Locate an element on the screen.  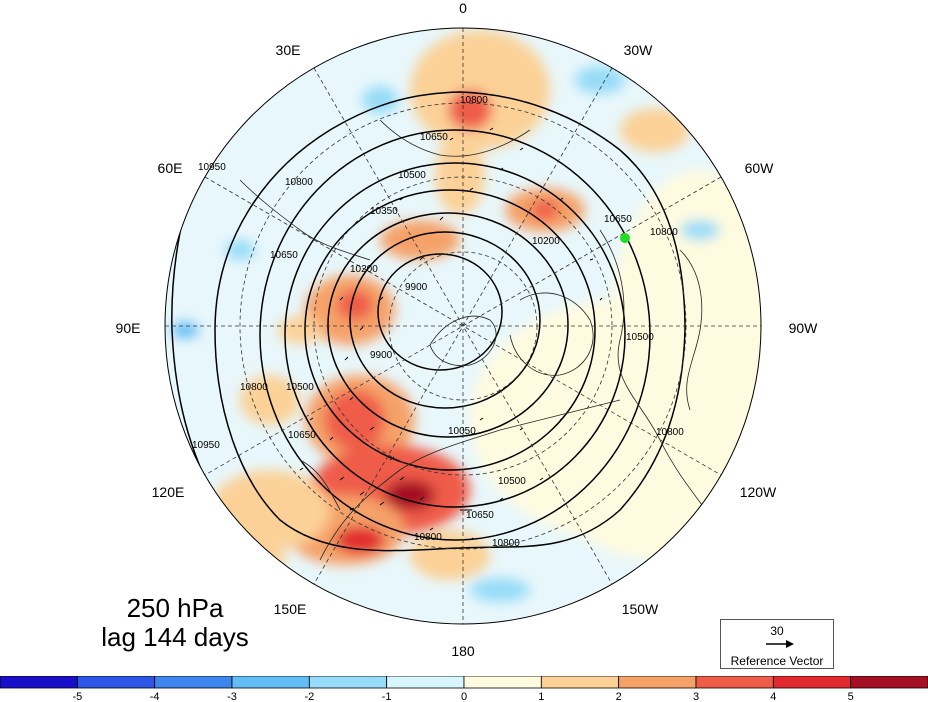
colorbar-boxes is located at coordinates (464, 682).